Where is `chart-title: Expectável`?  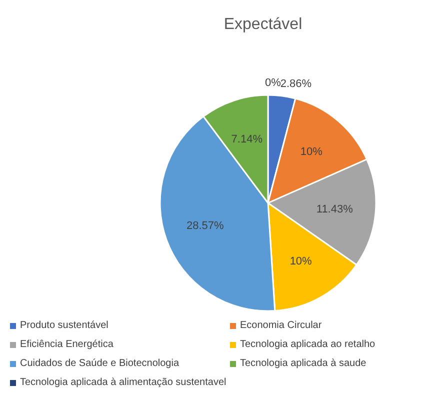
chart-title: Expectável is located at coordinates (263, 25).